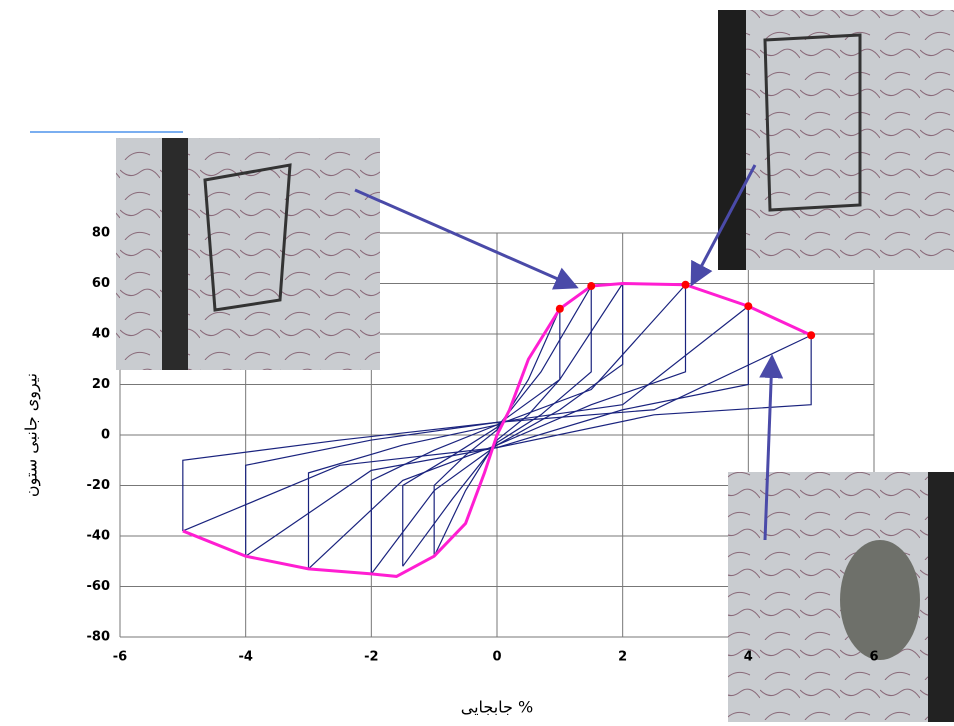  Describe the element at coordinates (99, 637) in the screenshot. I see `y-tick-label: -80` at that location.